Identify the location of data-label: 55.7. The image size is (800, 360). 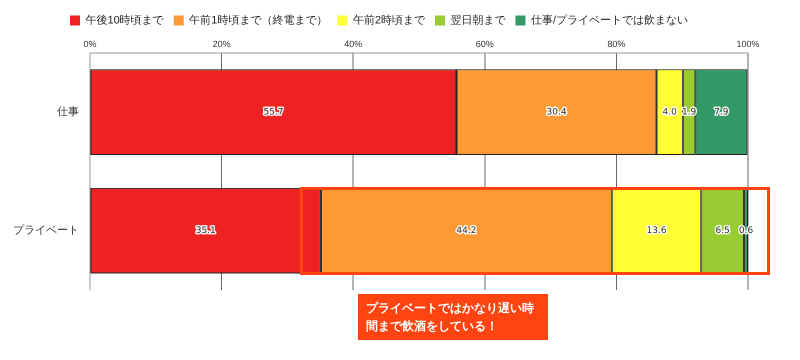
(273, 112).